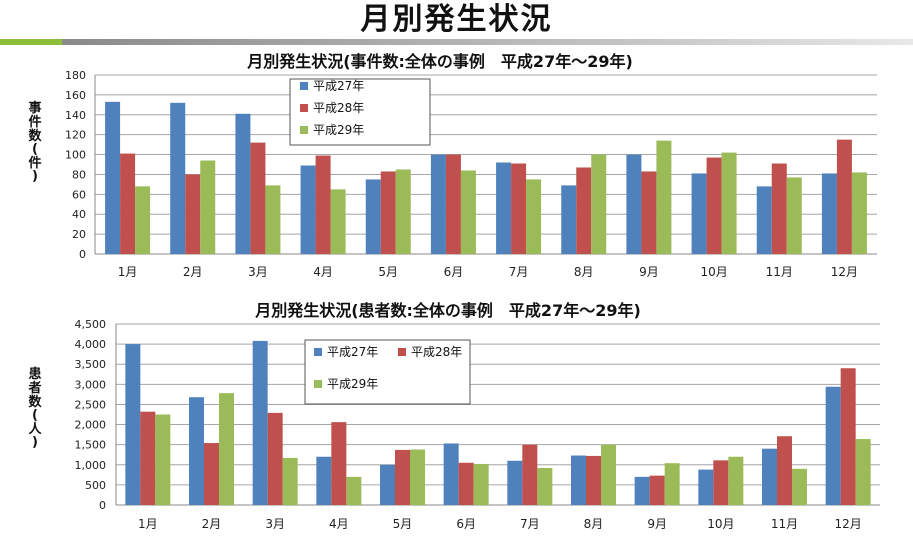 Image resolution: width=913 pixels, height=537 pixels. Describe the element at coordinates (439, 61) in the screenshot. I see `chart-title: 月別発生状況(事件数:全体の事例 平成27年～29年)` at that location.